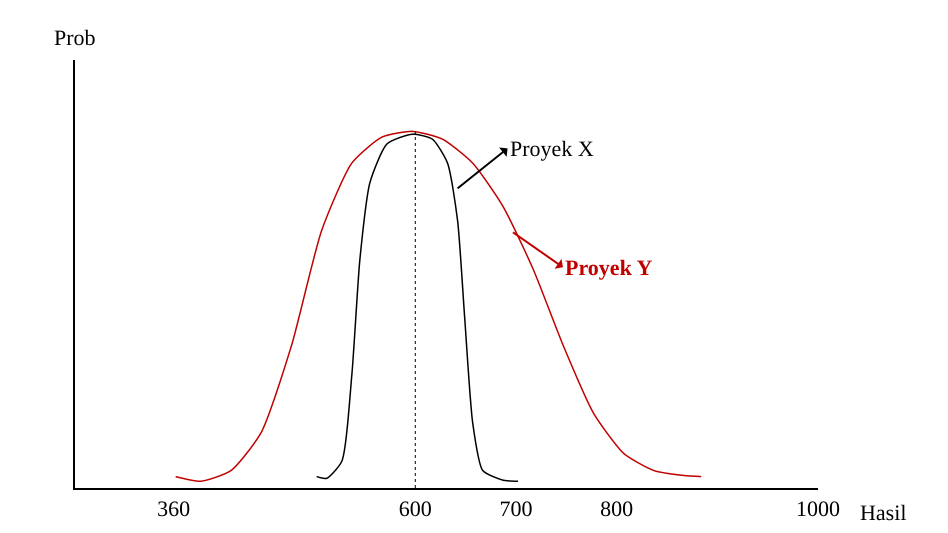 The width and height of the screenshot is (948, 533). Describe the element at coordinates (608, 267) in the screenshot. I see `annotation: Proyek Y` at that location.